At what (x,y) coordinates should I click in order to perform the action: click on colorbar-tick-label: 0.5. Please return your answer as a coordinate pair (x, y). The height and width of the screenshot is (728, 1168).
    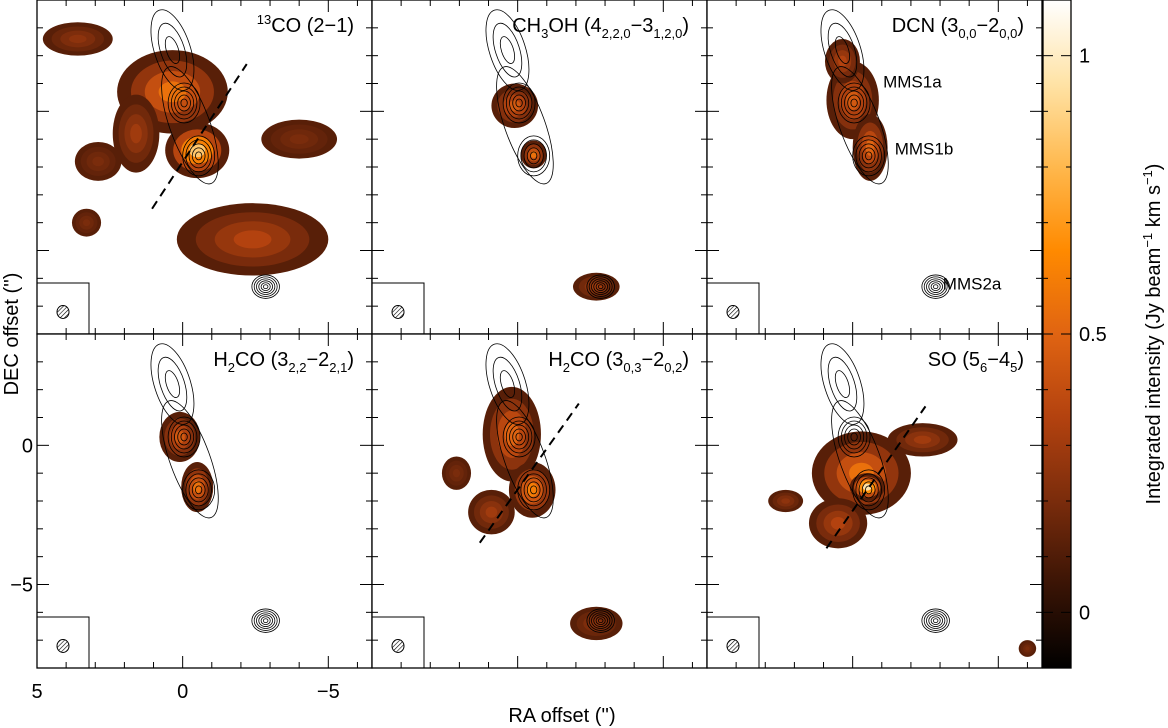
    Looking at the image, I should click on (1093, 335).